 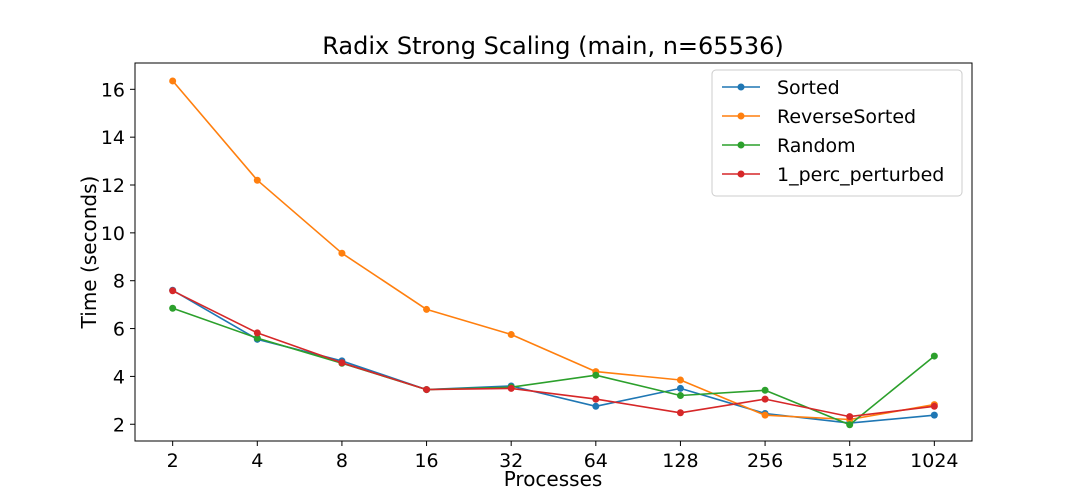 I want to click on x-tick-label: 1024, so click(x=934, y=461).